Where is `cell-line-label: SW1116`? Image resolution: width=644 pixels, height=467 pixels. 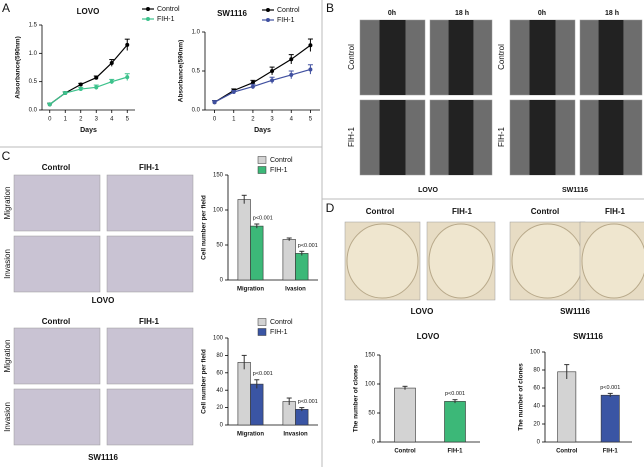 cell-line-label: SW1116 is located at coordinates (575, 311).